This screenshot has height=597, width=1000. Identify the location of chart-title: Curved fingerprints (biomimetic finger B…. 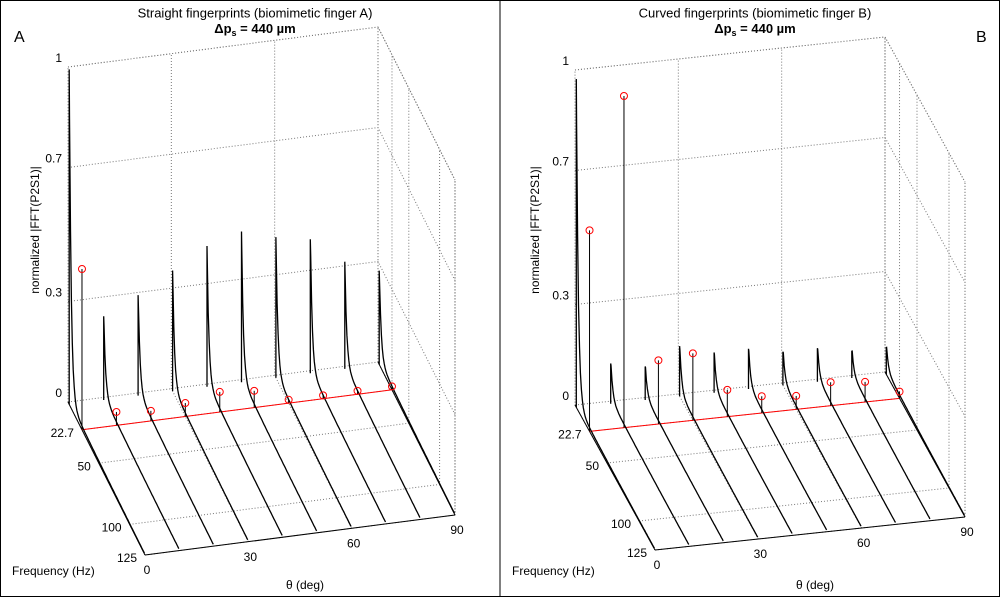
(755, 12).